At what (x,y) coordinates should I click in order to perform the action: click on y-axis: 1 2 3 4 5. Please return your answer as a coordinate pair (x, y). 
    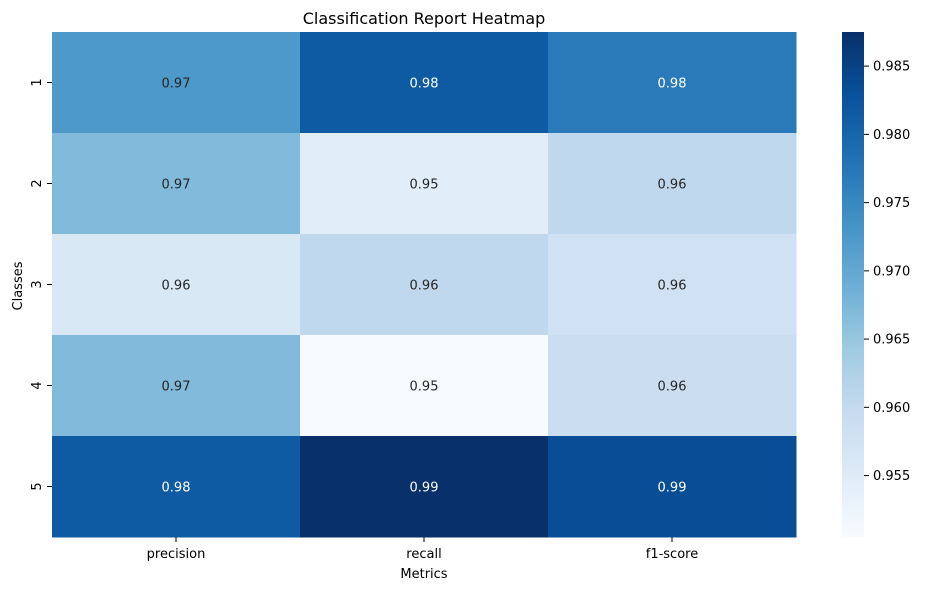
    Looking at the image, I should click on (41, 284).